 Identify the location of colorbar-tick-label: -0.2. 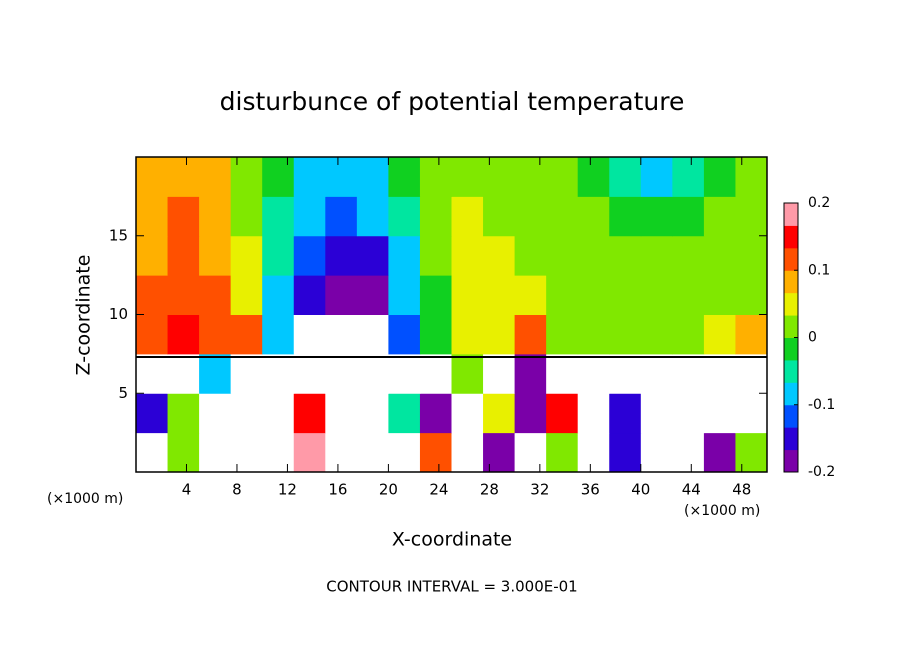
(821, 472).